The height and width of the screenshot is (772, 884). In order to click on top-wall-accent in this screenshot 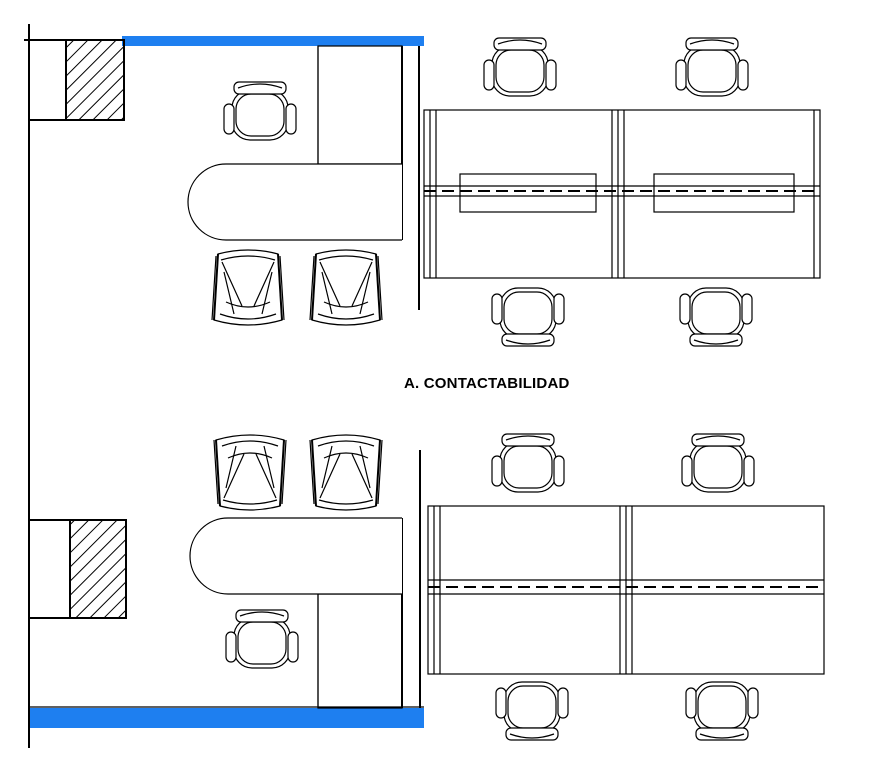, I will do `click(273, 41)`.